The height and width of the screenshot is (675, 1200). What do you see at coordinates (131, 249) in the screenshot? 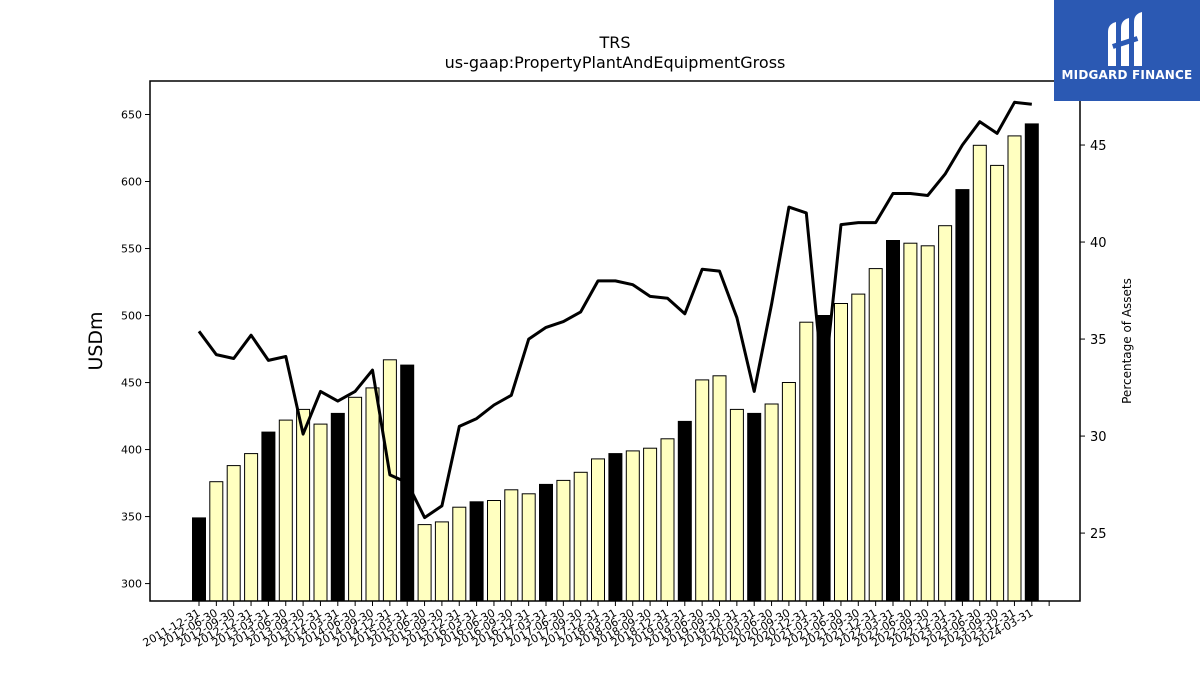
I see `y-tick-label: 550` at bounding box center [131, 249].